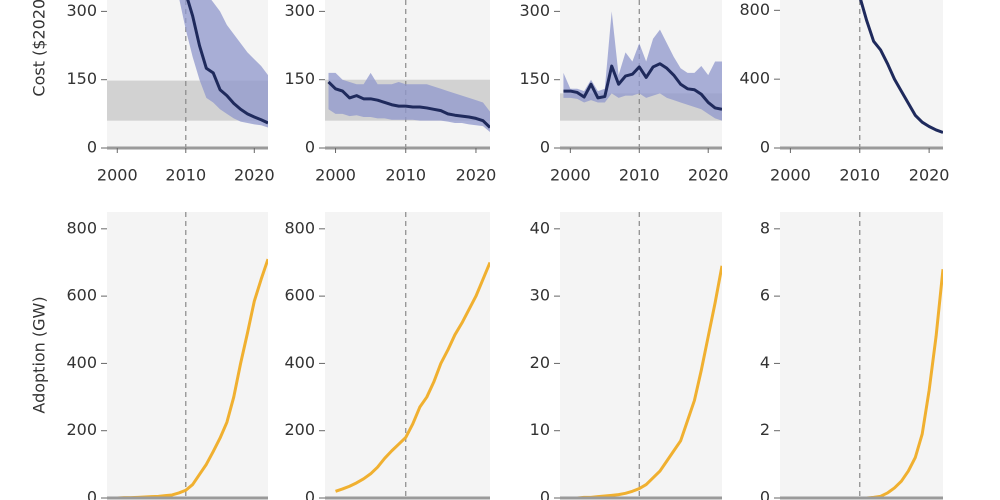 The height and width of the screenshot is (500, 1000). What do you see at coordinates (152, 92) in the screenshot?
I see `panel: 0 150 300 2000 2010 2020 Cost ($2020/MWh)` at bounding box center [152, 92].